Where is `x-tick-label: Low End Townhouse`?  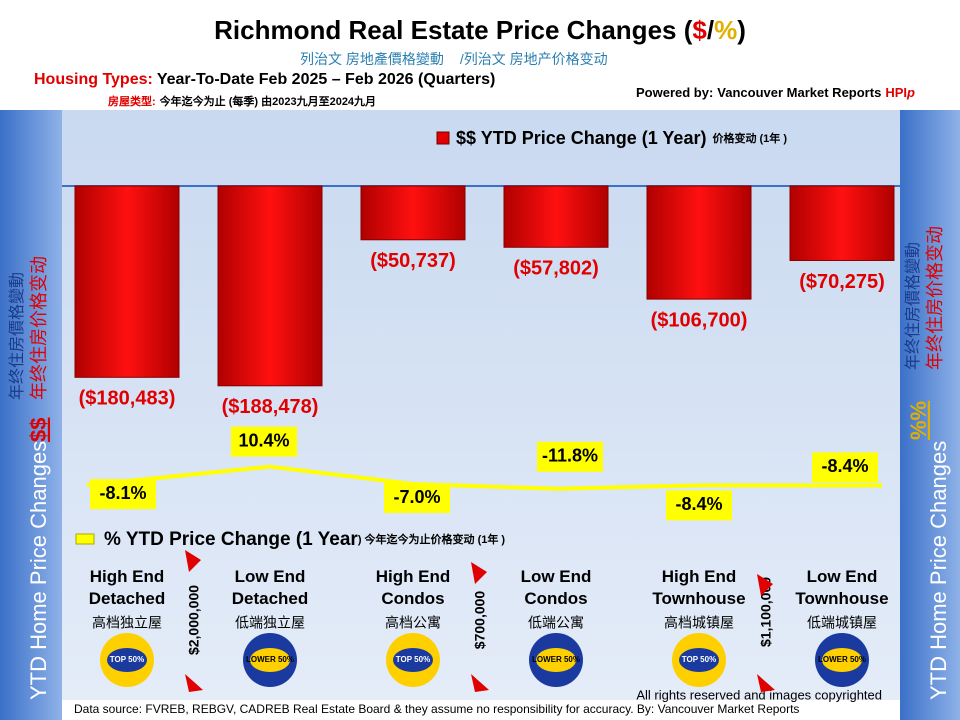 x-tick-label: Low End Townhouse is located at coordinates (842, 587).